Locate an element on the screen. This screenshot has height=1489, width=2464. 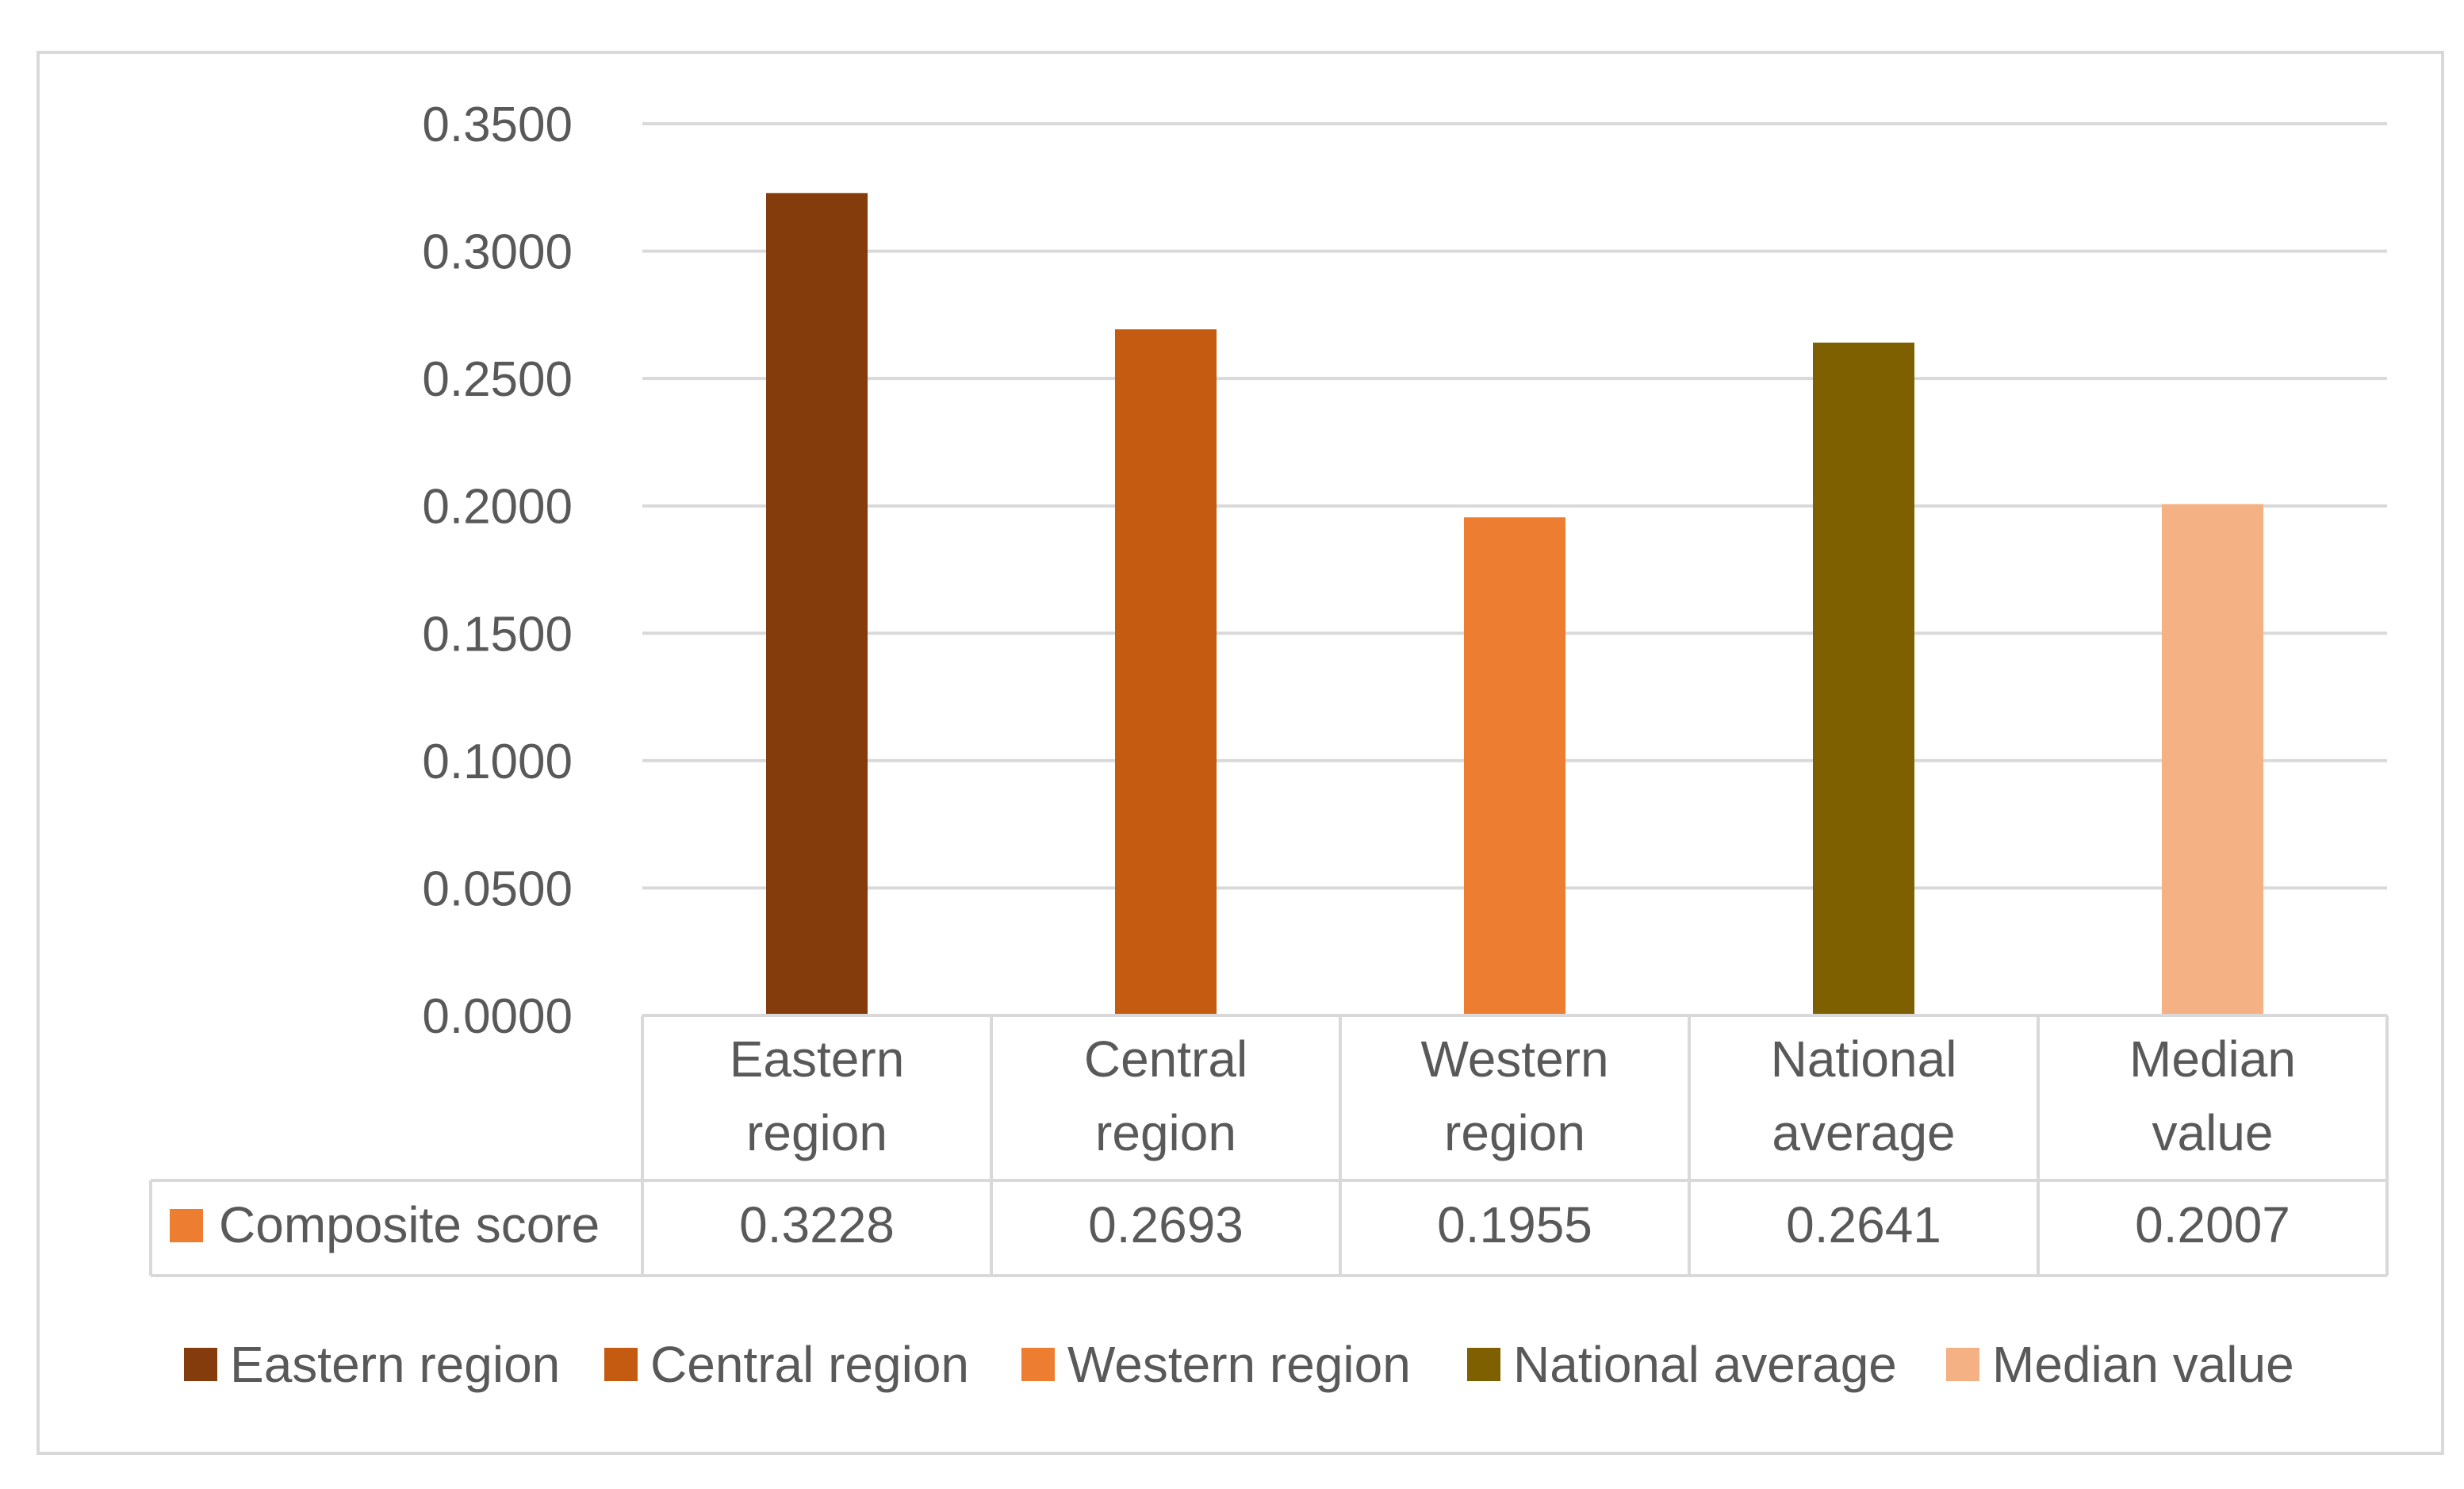
table-series-key is located at coordinates (186, 1225).